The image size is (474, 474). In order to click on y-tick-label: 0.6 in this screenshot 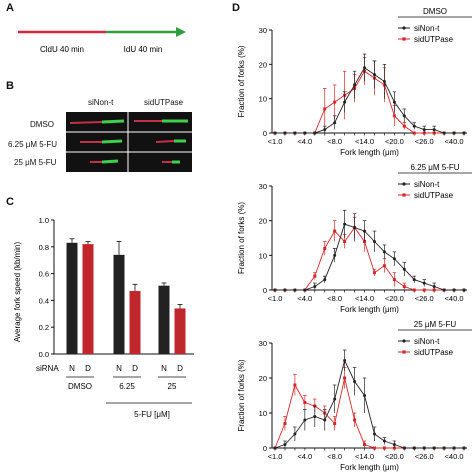, I will do `click(44, 274)`.